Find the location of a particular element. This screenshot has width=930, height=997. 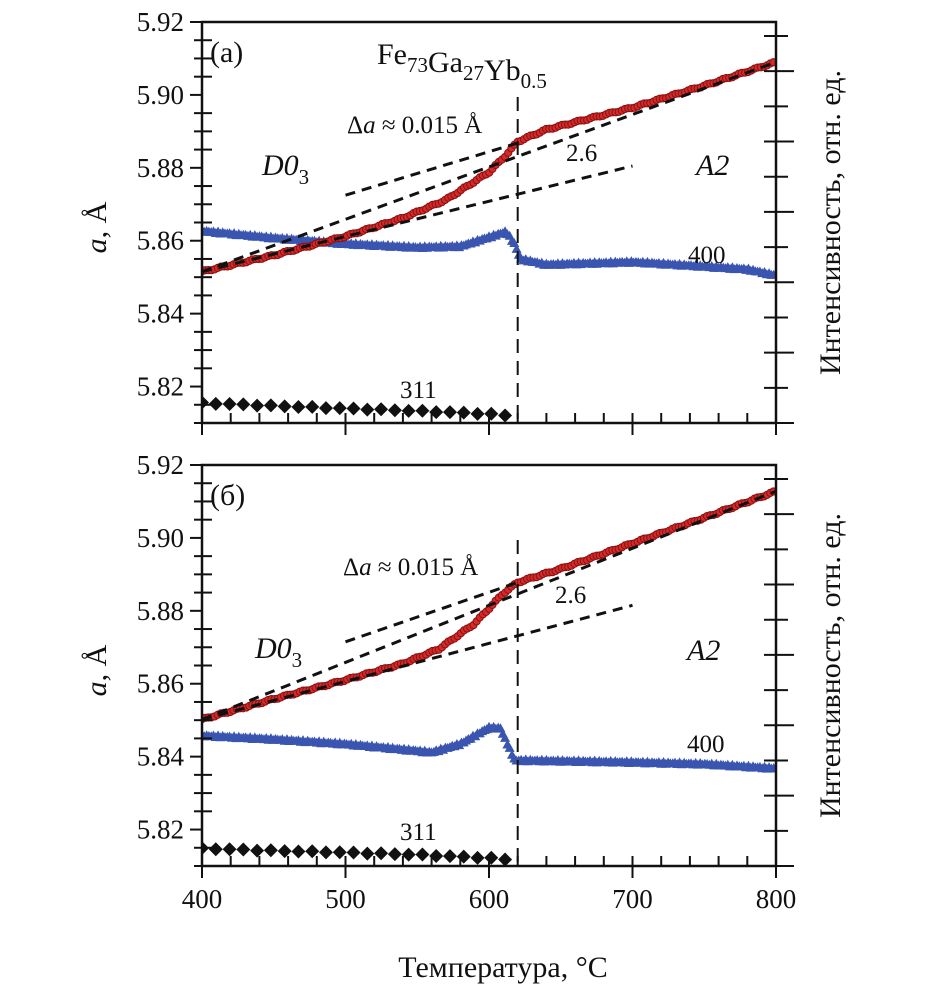

title-subscript: 0.5 is located at coordinates (534, 81).